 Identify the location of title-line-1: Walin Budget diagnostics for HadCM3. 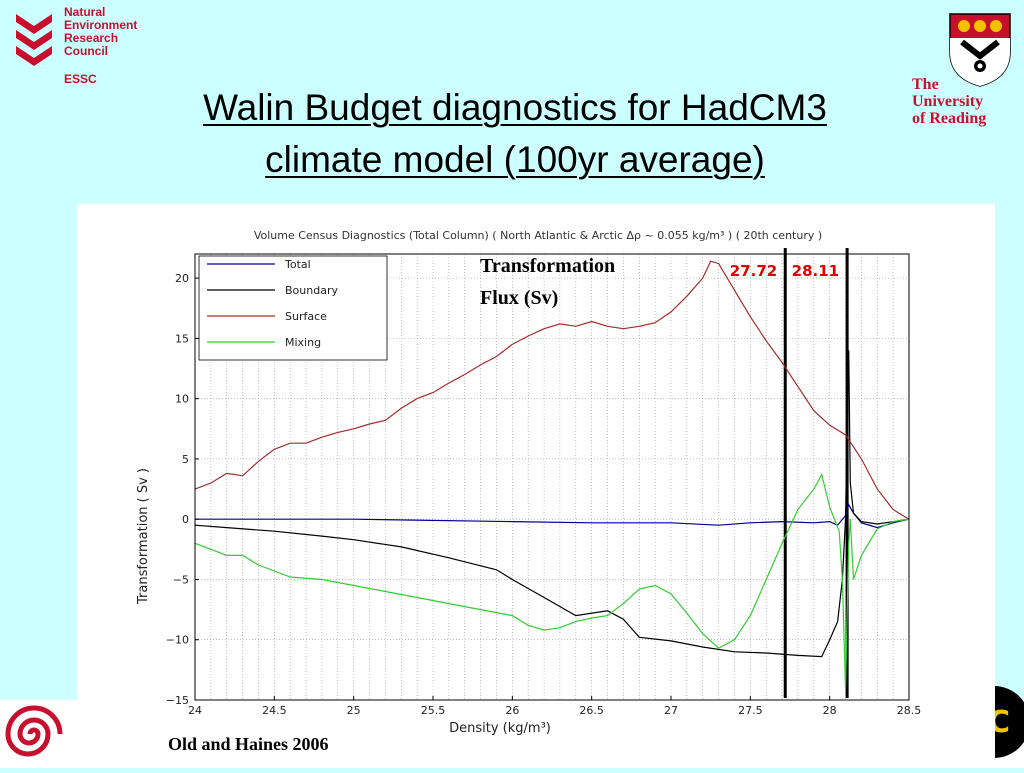
(515, 107).